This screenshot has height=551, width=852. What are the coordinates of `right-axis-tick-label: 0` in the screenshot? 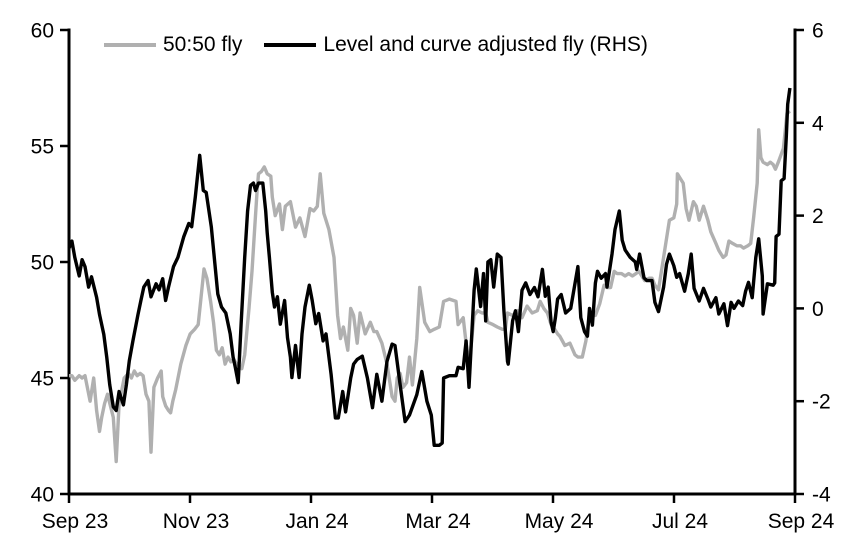 It's located at (818, 309).